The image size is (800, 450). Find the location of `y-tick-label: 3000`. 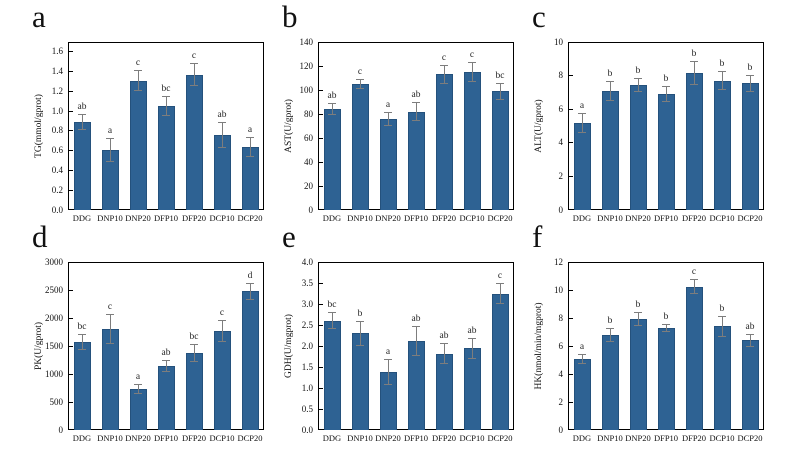

y-tick-label: 3000 is located at coordinates (54, 261).